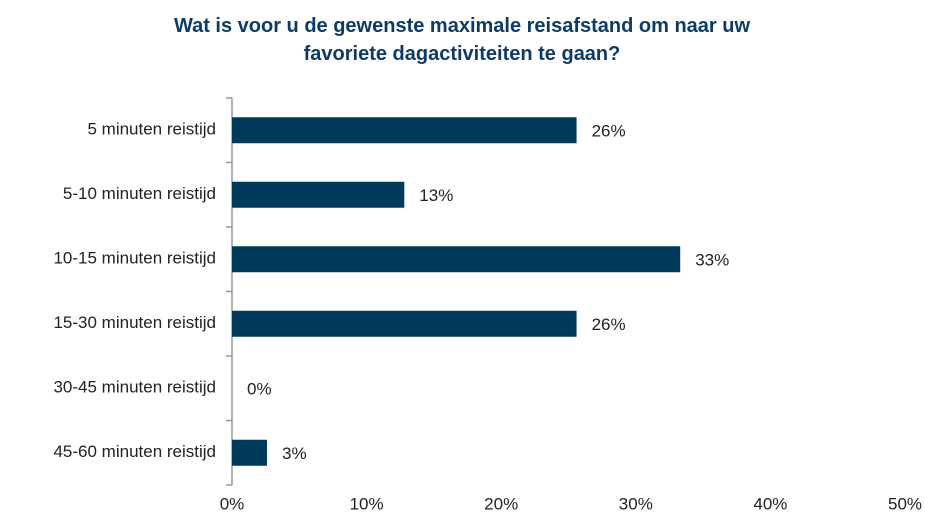 The height and width of the screenshot is (520, 925). What do you see at coordinates (134, 258) in the screenshot?
I see `y-tick-label: 10-15 minuten reistijd` at bounding box center [134, 258].